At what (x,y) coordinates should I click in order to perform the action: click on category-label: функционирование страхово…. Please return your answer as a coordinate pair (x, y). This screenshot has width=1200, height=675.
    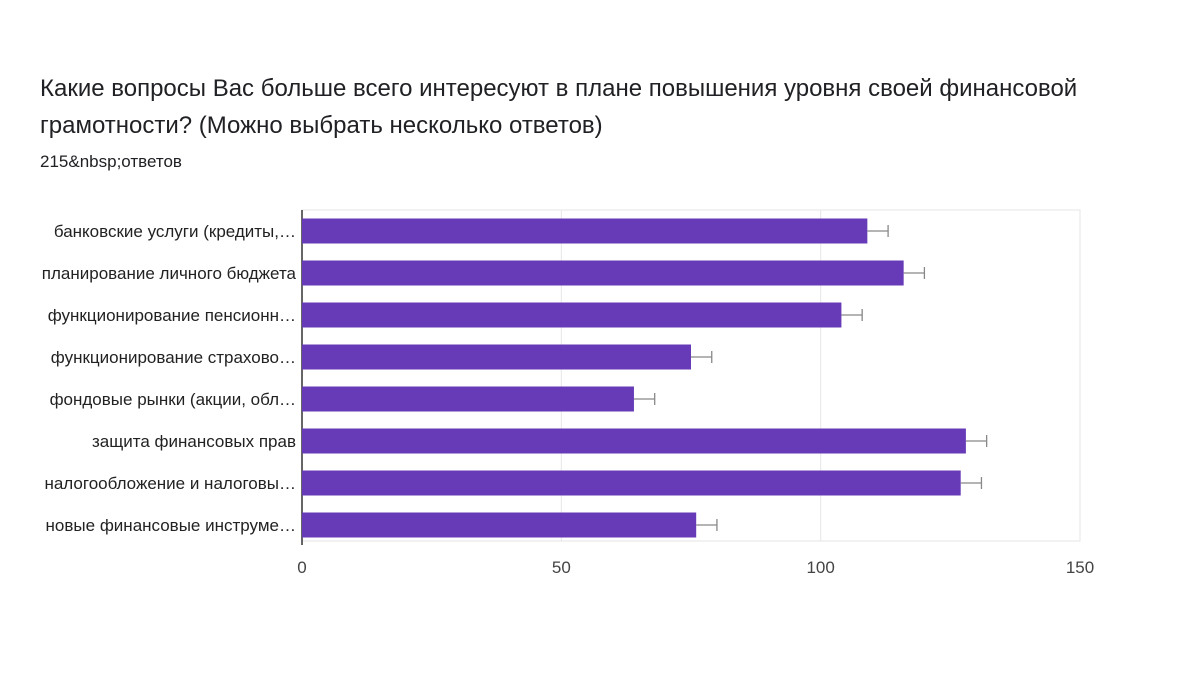
    Looking at the image, I should click on (173, 357).